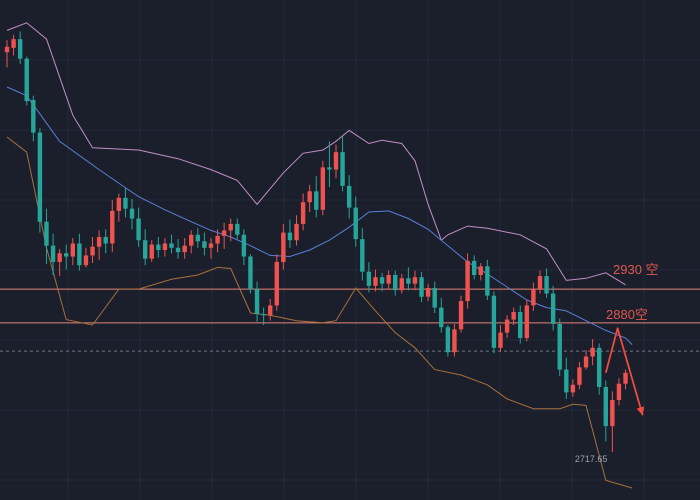  Describe the element at coordinates (591, 459) in the screenshot. I see `low-price-label: 2717.65` at that location.